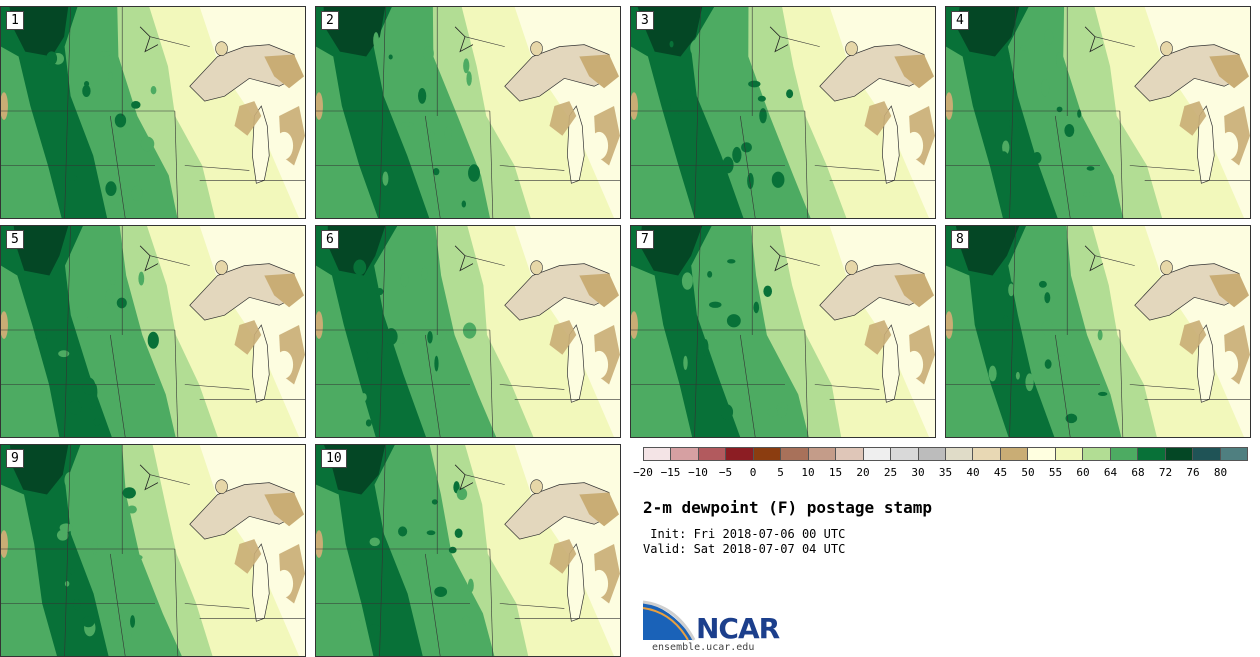 This screenshot has width=1260, height=657. Describe the element at coordinates (945, 472) in the screenshot. I see `colorbar-tick-label: 35` at that location.